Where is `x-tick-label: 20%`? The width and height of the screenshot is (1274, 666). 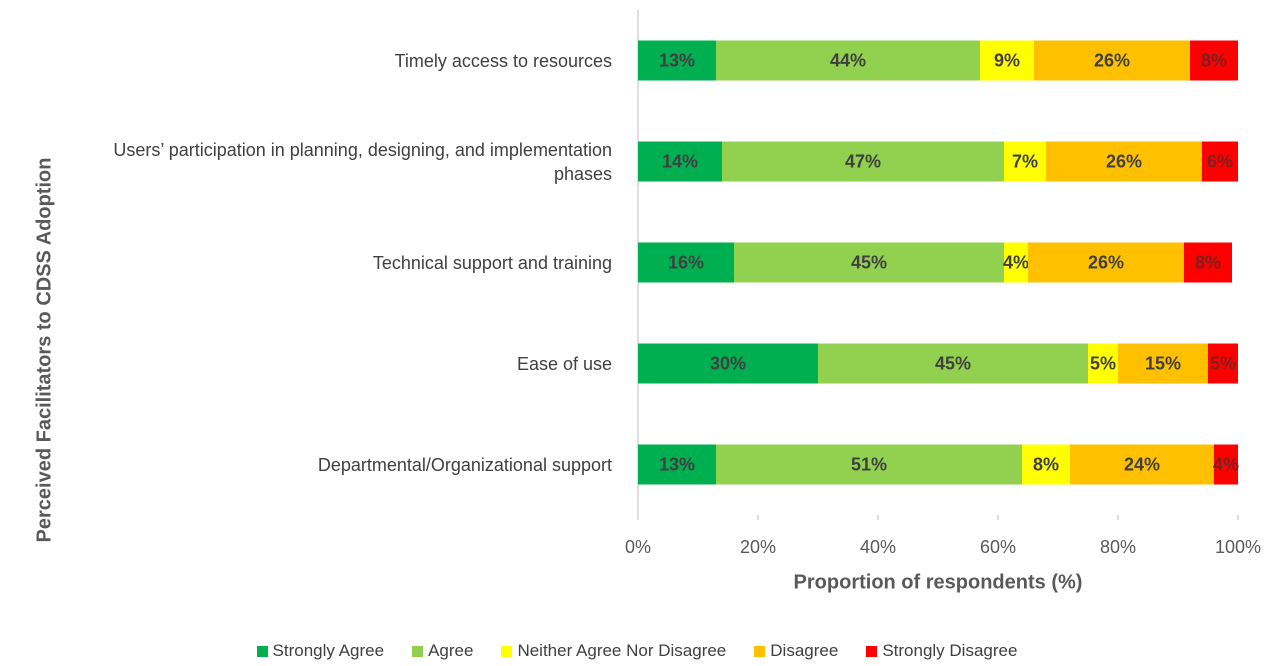
x-tick-label: 20% is located at coordinates (758, 547).